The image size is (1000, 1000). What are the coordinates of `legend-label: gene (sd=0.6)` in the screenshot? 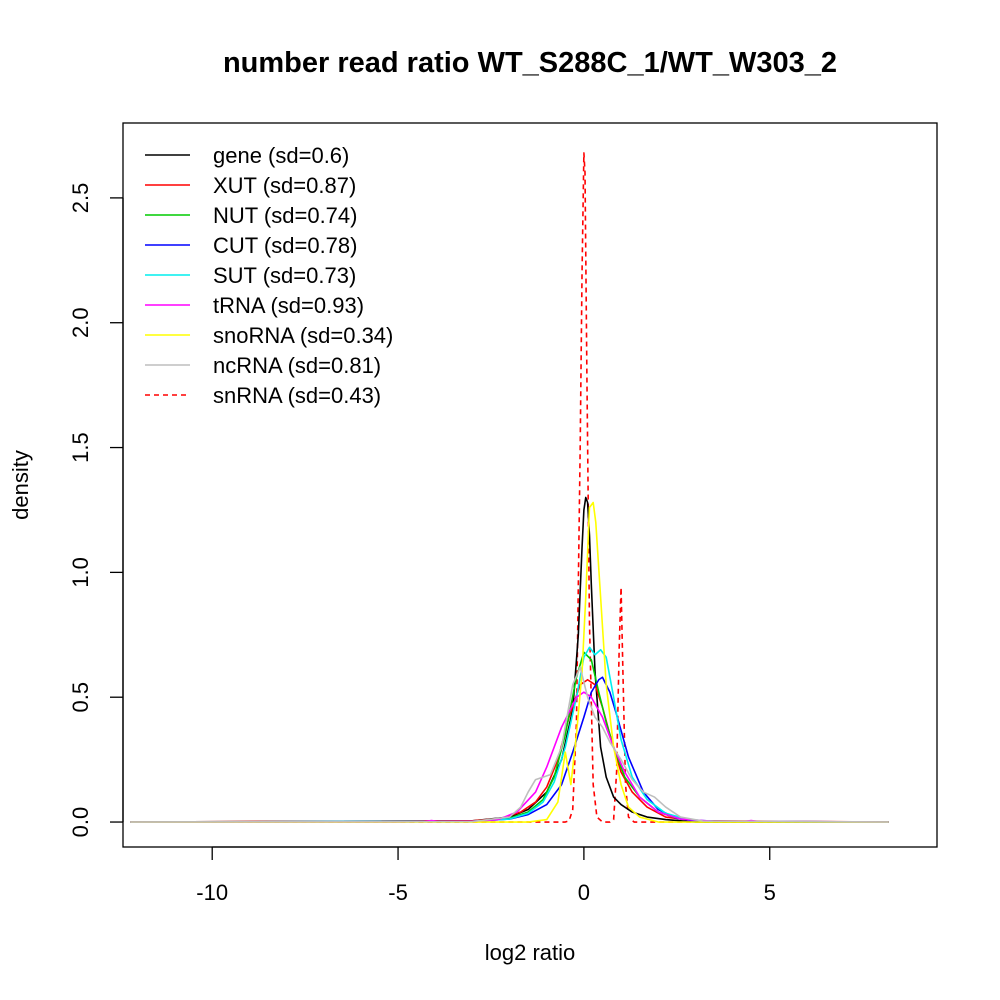 It's located at (281, 155).